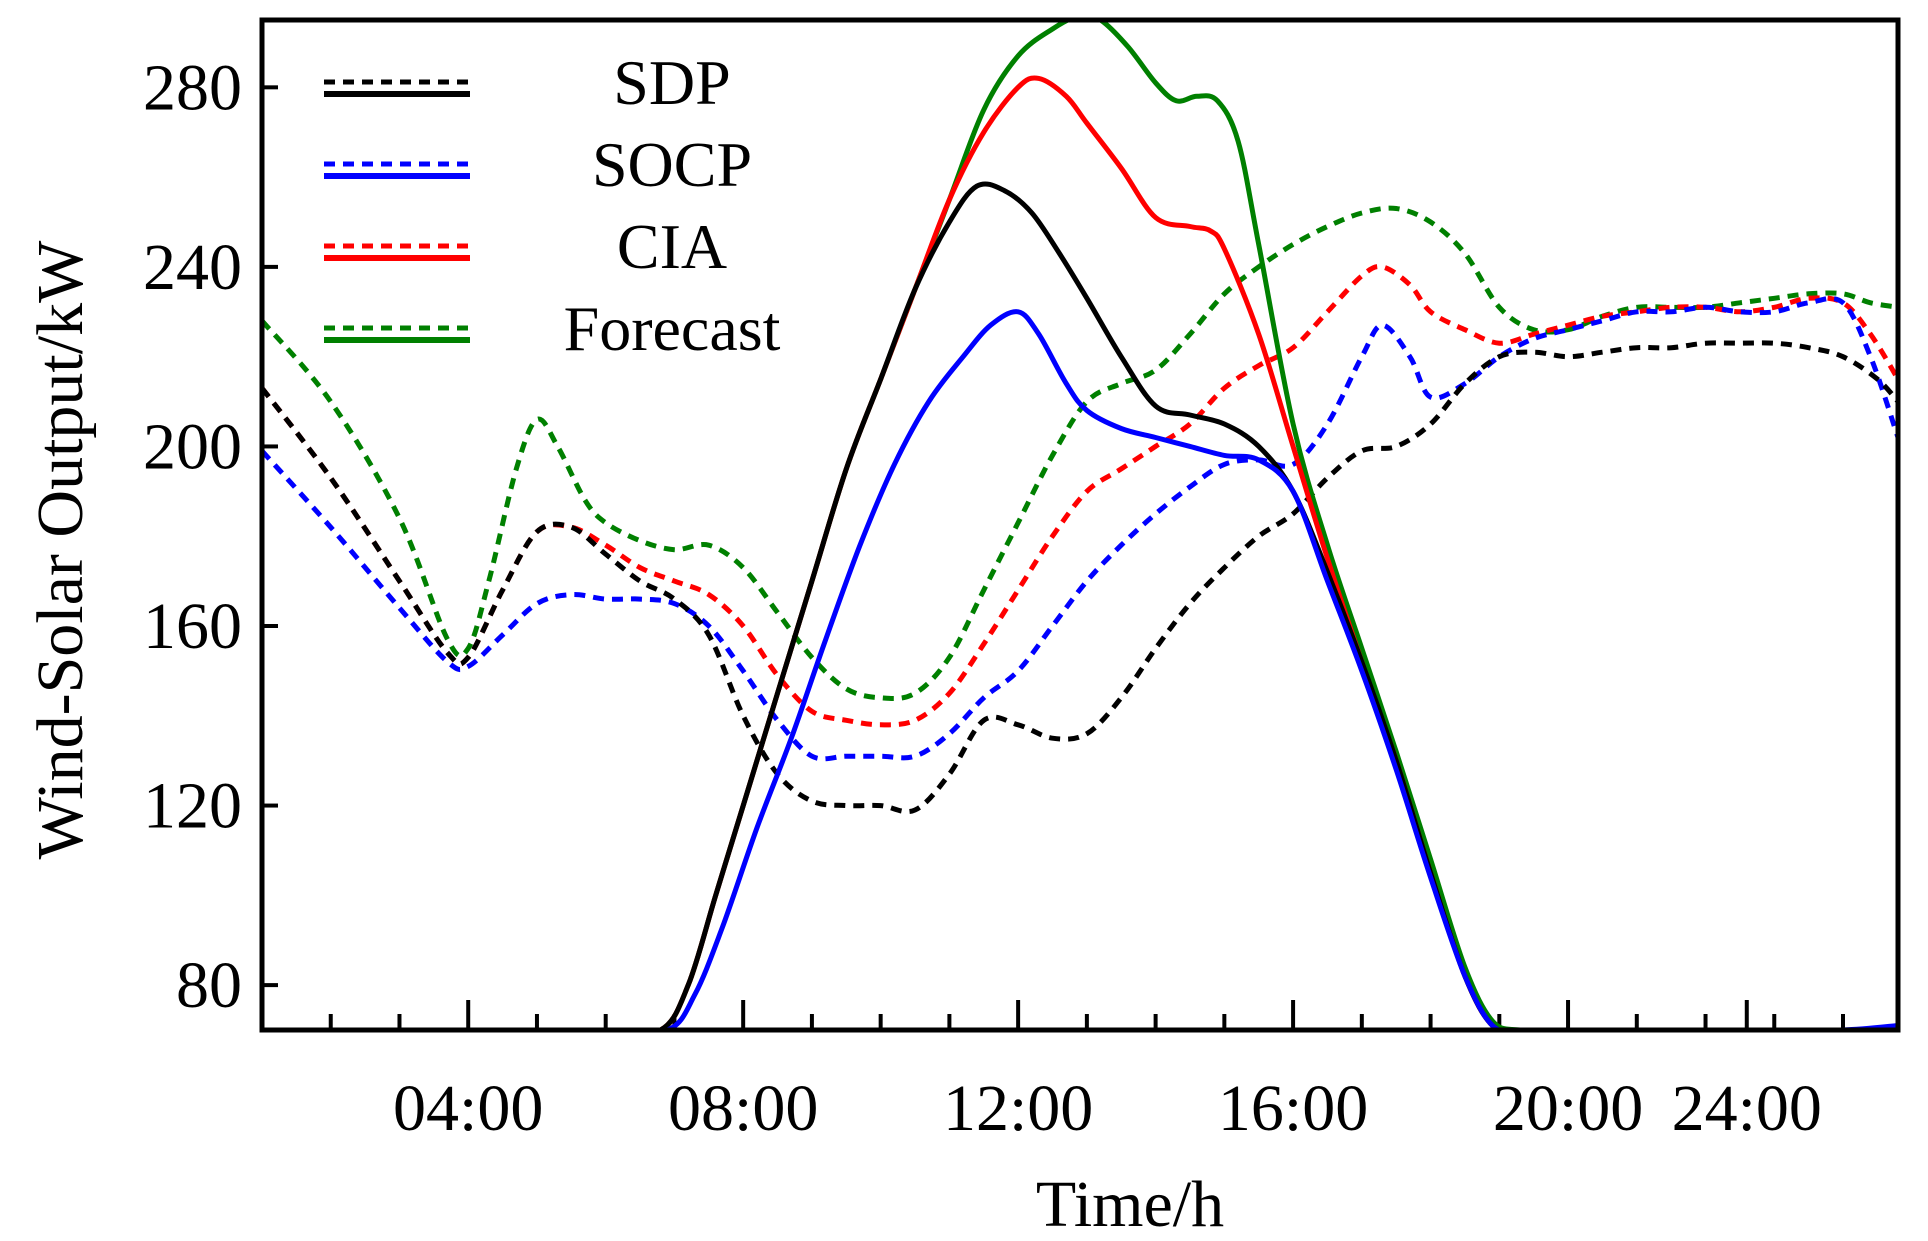 The height and width of the screenshot is (1241, 1928). Describe the element at coordinates (1568, 1108) in the screenshot. I see `x-tick-label: 20:00` at that location.